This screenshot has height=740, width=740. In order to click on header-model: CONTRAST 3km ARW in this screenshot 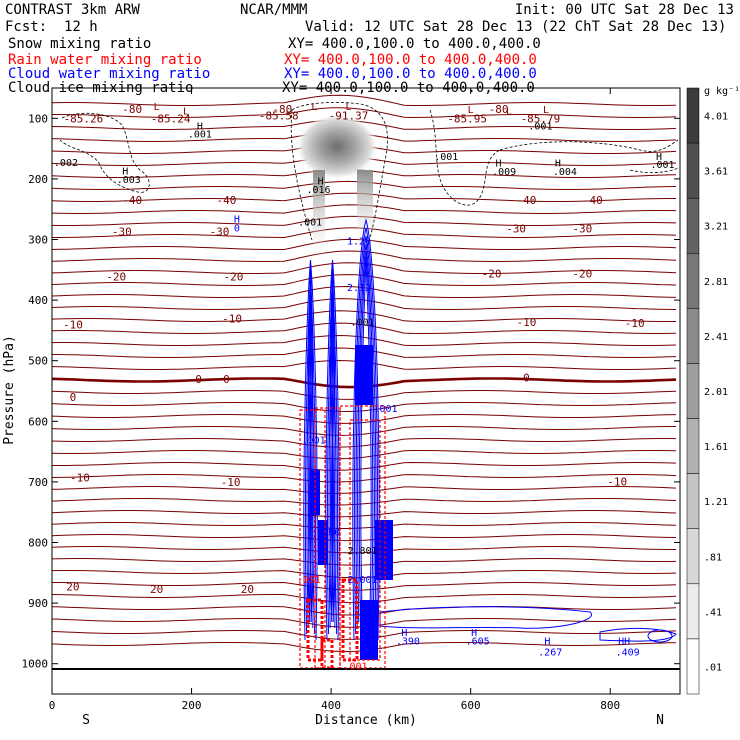, I will do `click(72, 10)`.